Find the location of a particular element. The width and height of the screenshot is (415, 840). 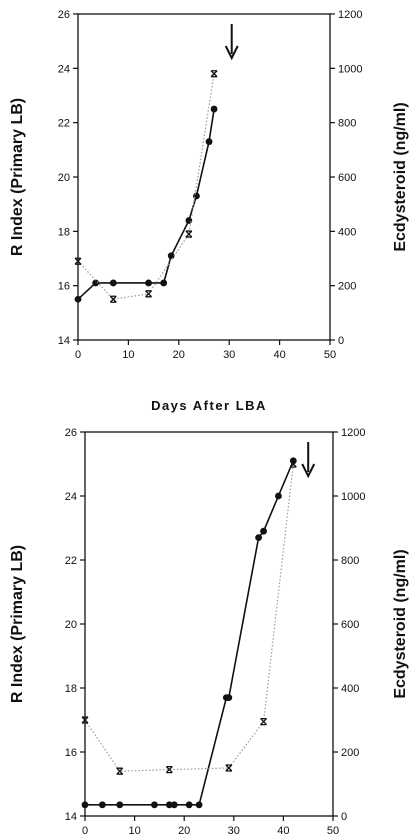

r-index-line is located at coordinates (146, 204).